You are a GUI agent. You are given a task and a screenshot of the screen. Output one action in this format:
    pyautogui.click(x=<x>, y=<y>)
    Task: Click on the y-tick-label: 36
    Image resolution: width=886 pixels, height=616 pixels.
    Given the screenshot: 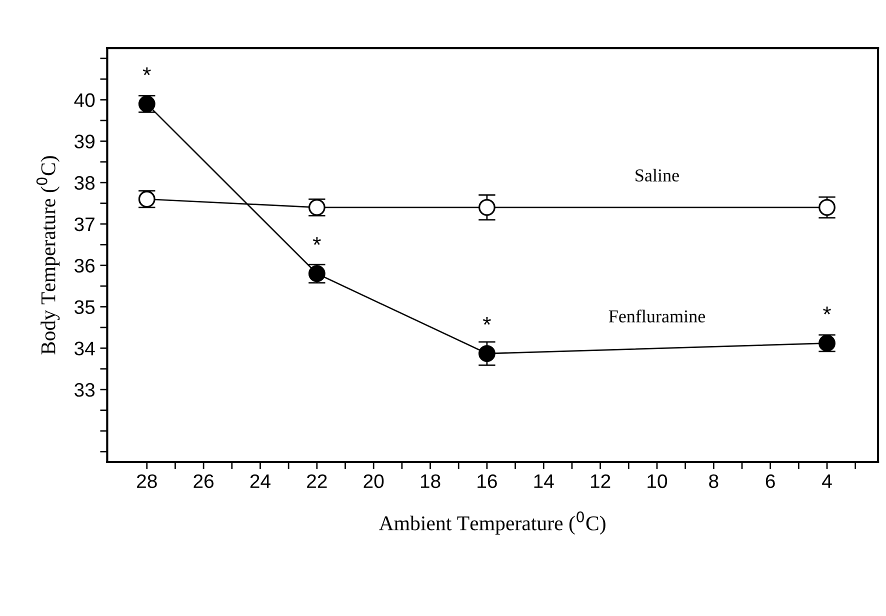 What is the action you would take?
    pyautogui.click(x=84, y=265)
    